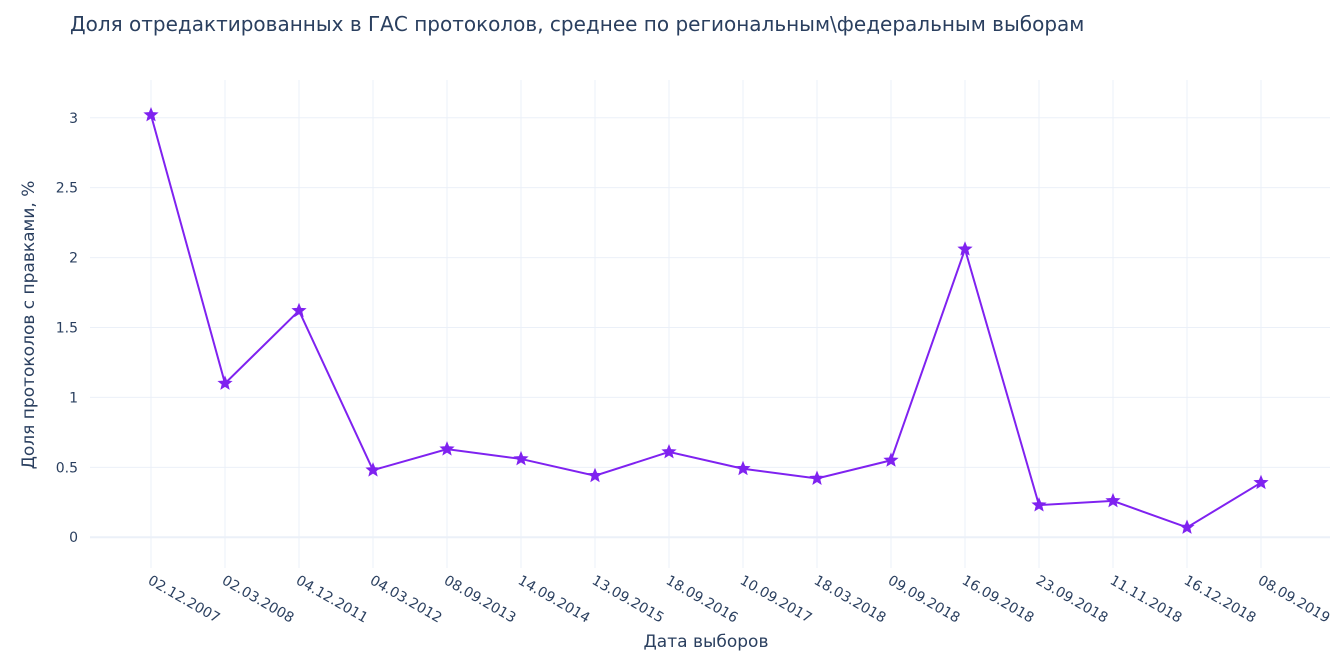 The height and width of the screenshot is (660, 1344). I want to click on x-tick-label: 02.03.2008, so click(257, 600).